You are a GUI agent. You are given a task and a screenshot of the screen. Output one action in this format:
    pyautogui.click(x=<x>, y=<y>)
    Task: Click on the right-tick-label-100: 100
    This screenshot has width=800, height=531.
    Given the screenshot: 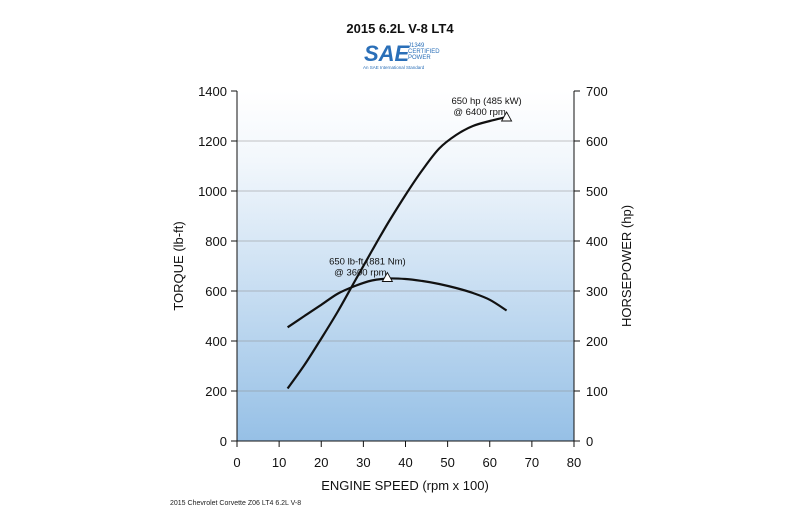 What is the action you would take?
    pyautogui.click(x=597, y=391)
    